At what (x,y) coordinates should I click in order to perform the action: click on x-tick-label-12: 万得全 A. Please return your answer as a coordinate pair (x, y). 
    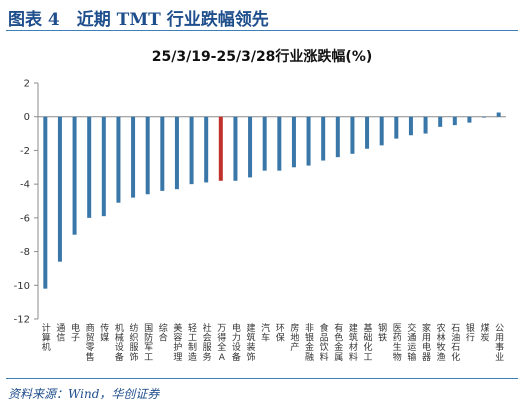
    Looking at the image, I should click on (221, 343).